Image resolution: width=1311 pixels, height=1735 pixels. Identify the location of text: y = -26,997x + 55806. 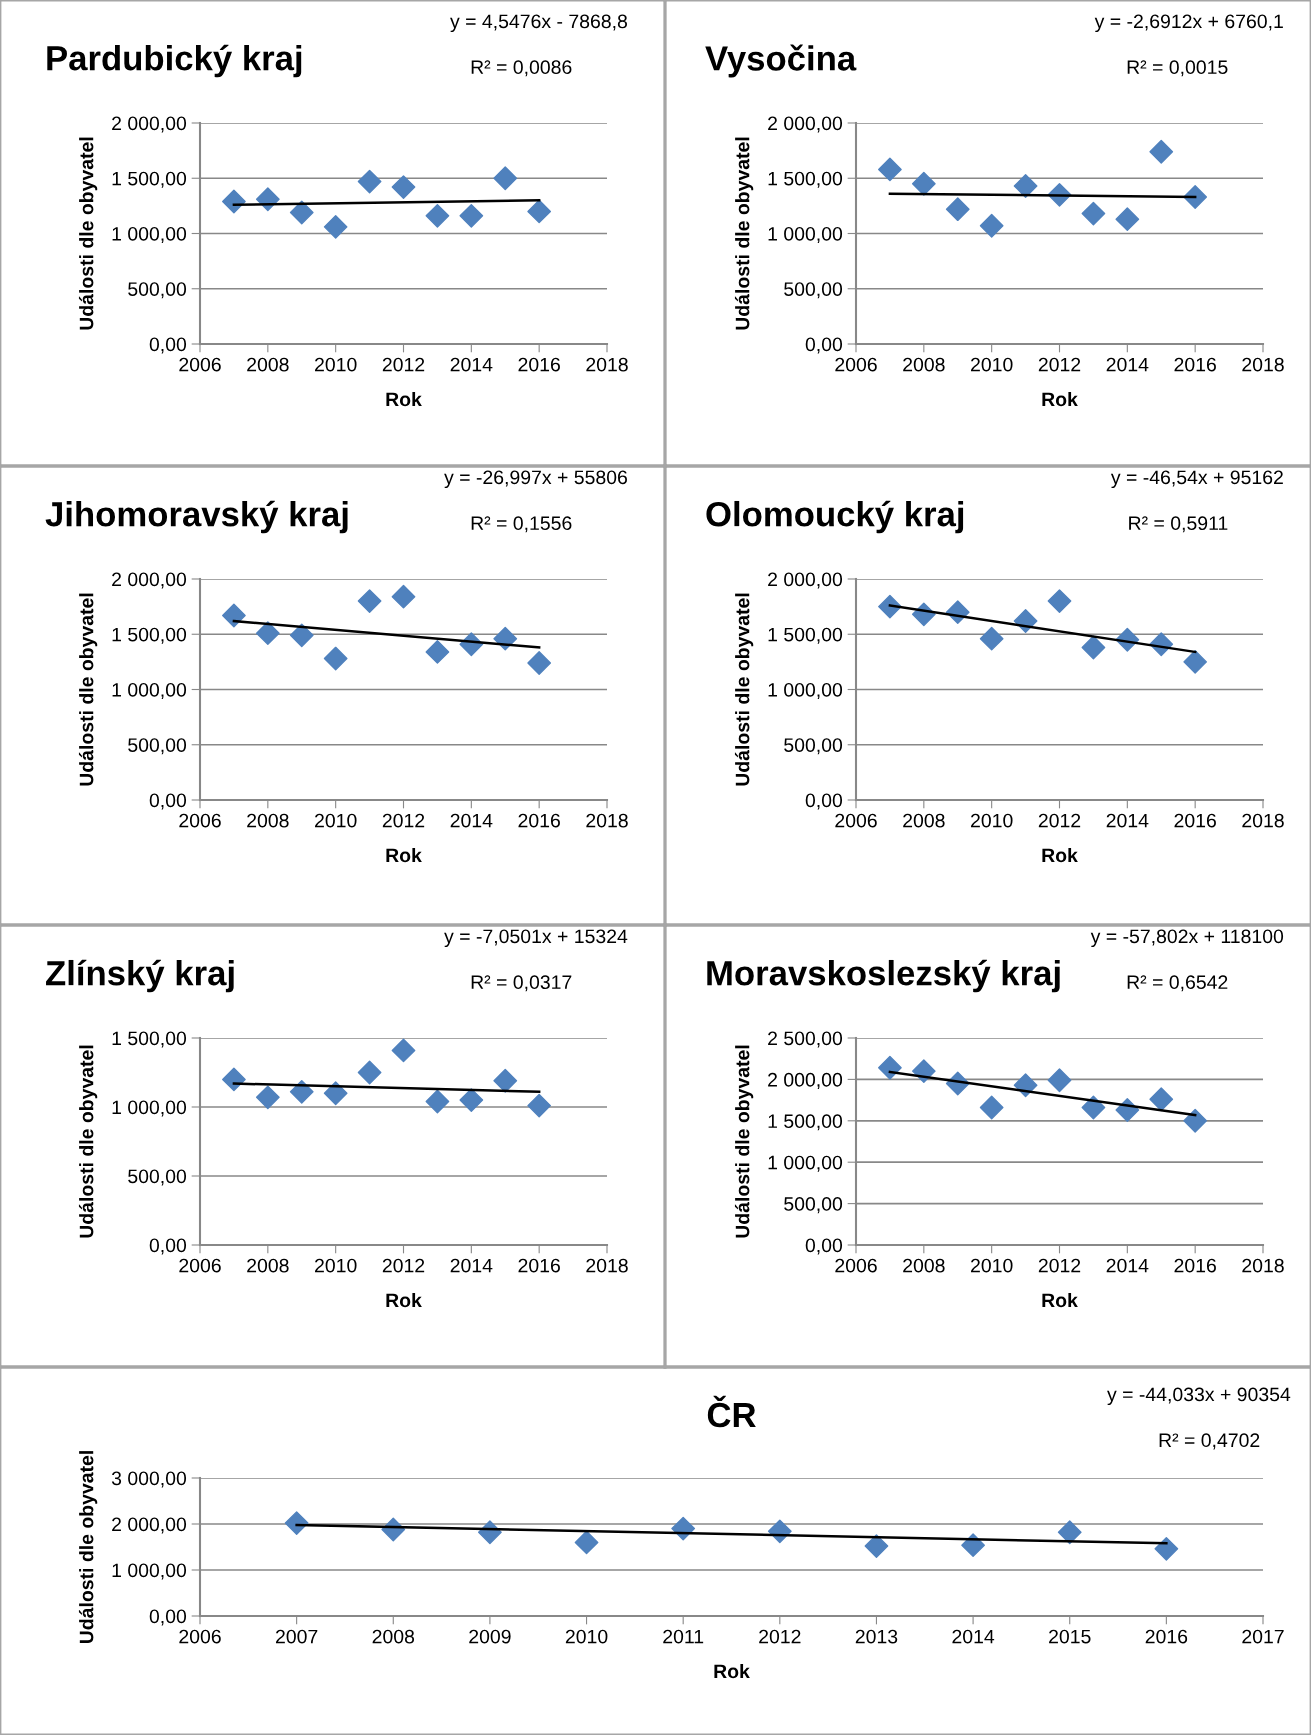
(535, 479).